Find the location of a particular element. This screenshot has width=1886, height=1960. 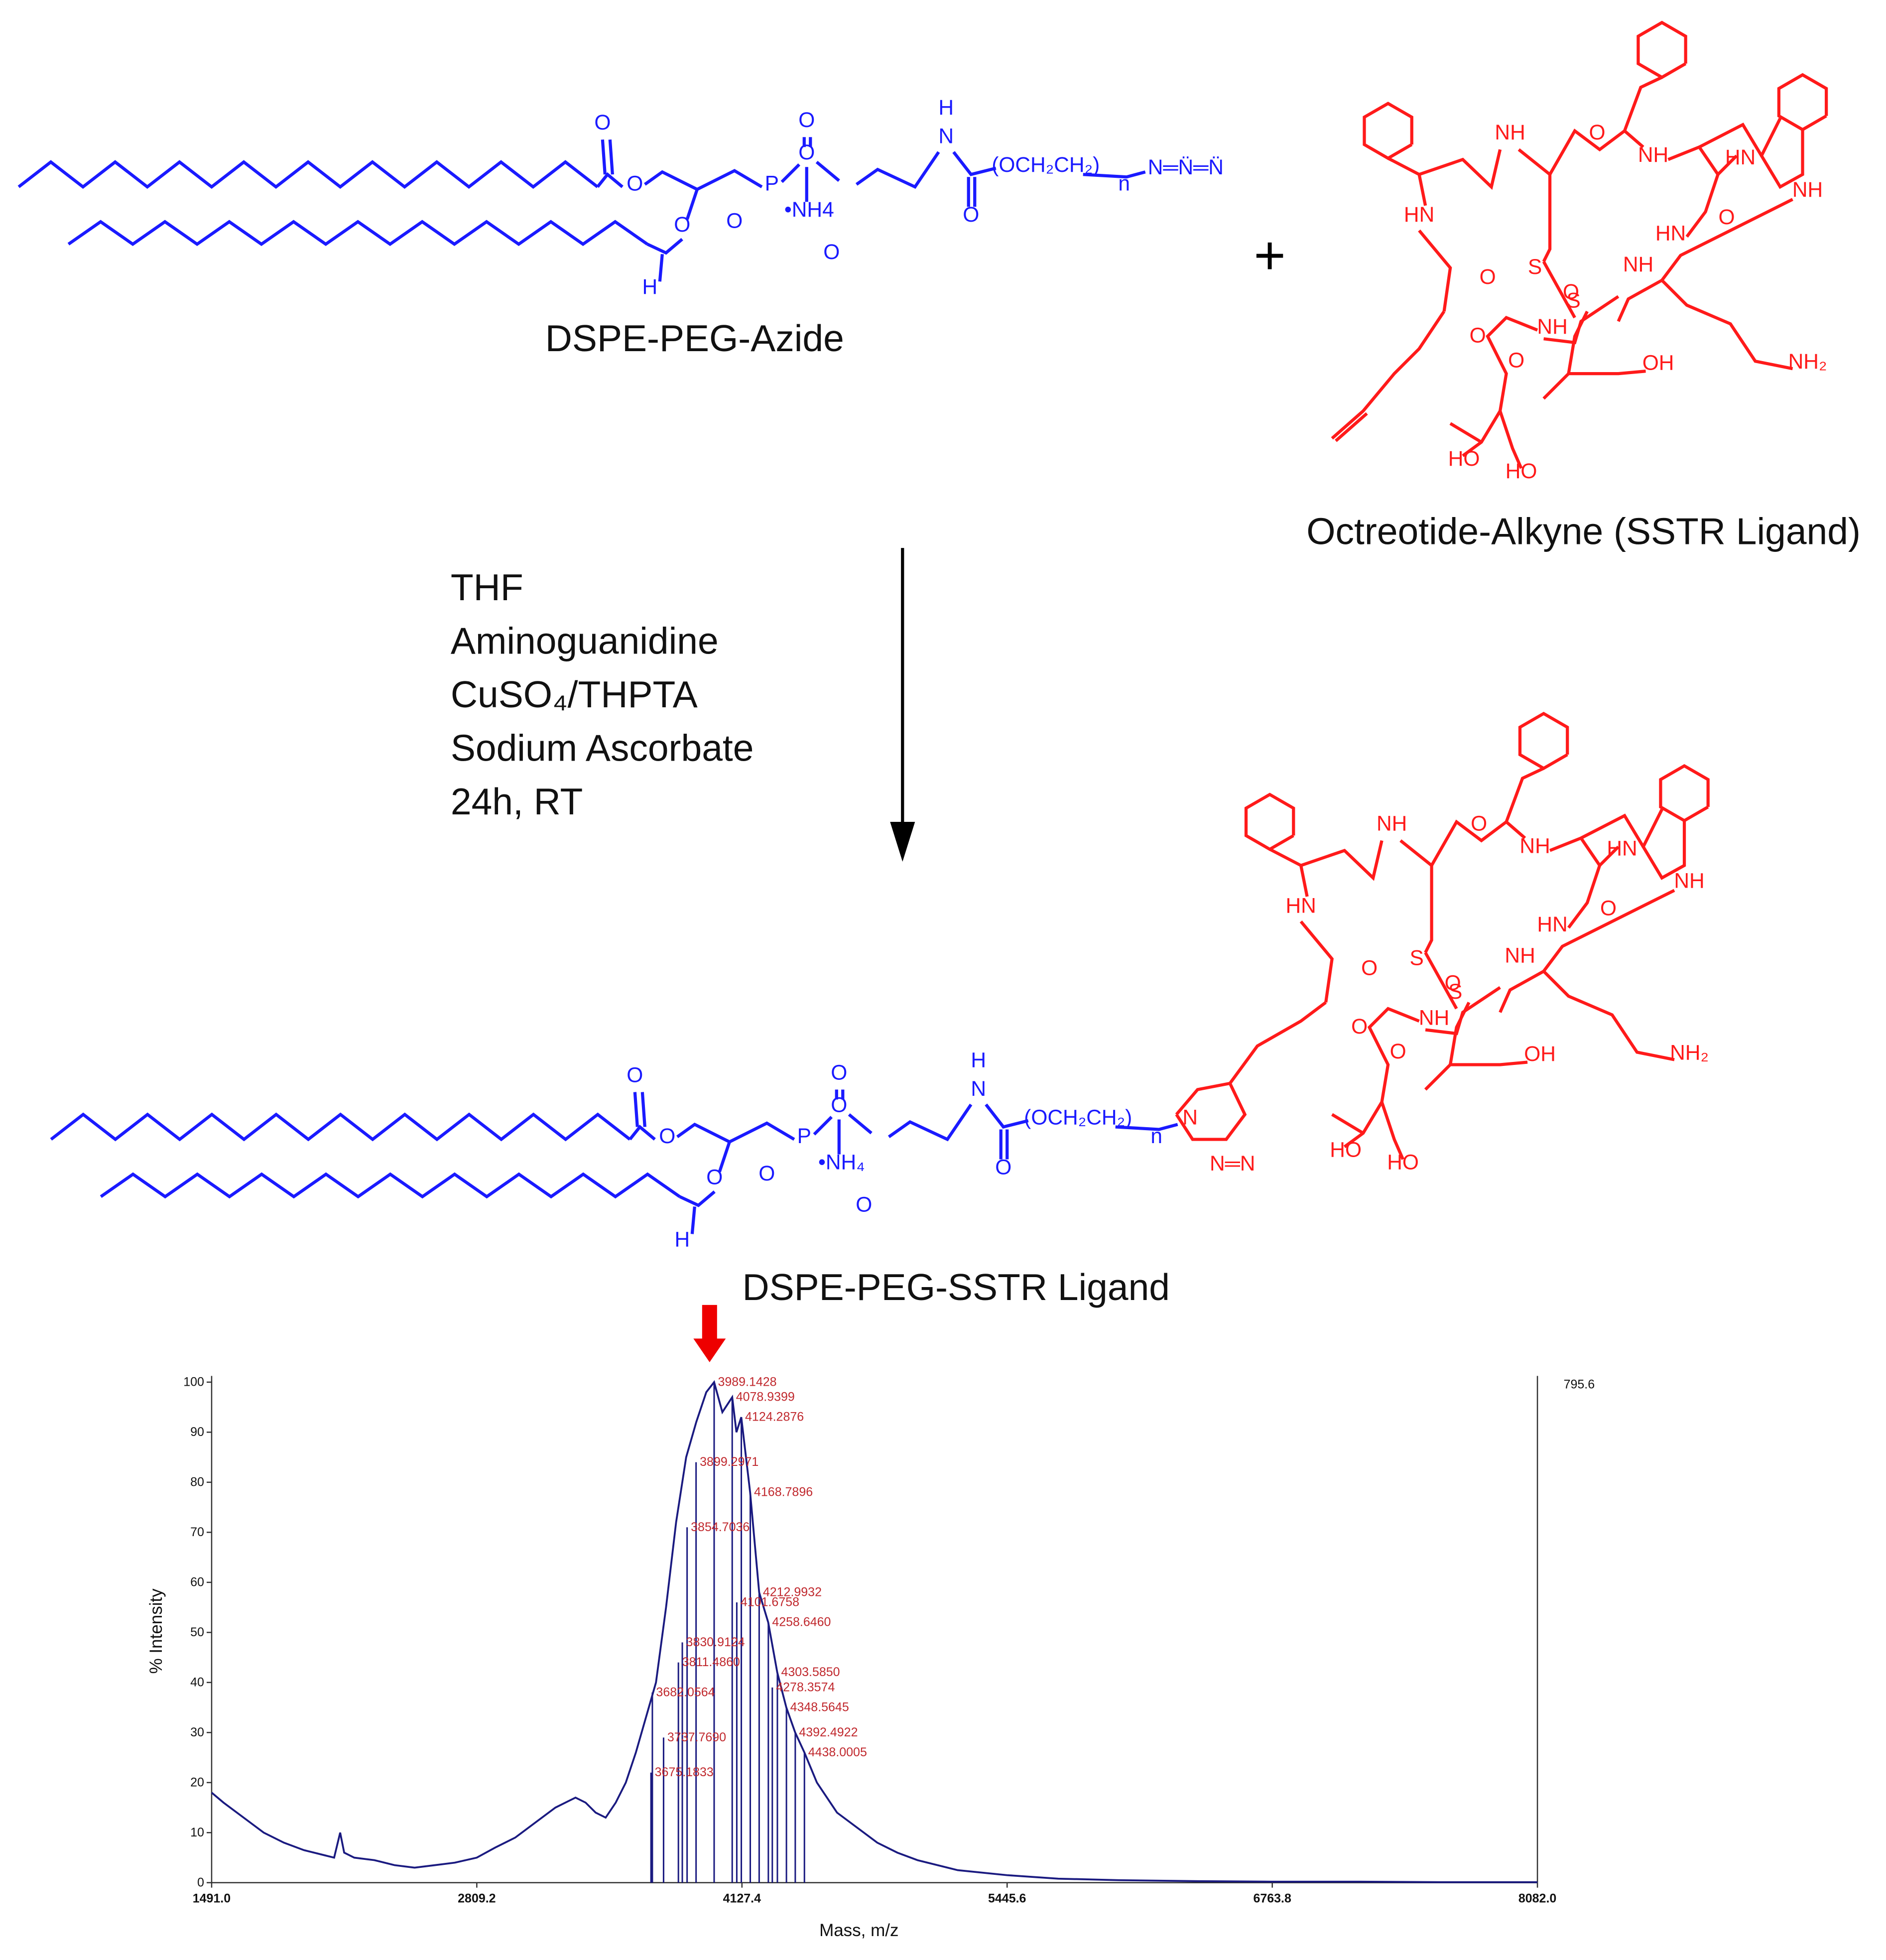

peak-label: 4258.6460 is located at coordinates (802, 1622).